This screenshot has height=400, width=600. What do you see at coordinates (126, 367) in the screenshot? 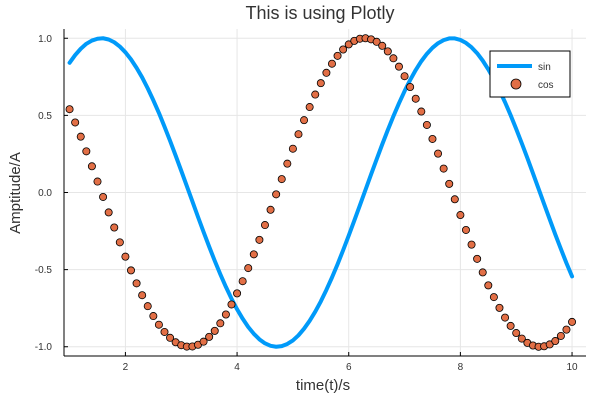
I see `x-tick-label: 2` at bounding box center [126, 367].